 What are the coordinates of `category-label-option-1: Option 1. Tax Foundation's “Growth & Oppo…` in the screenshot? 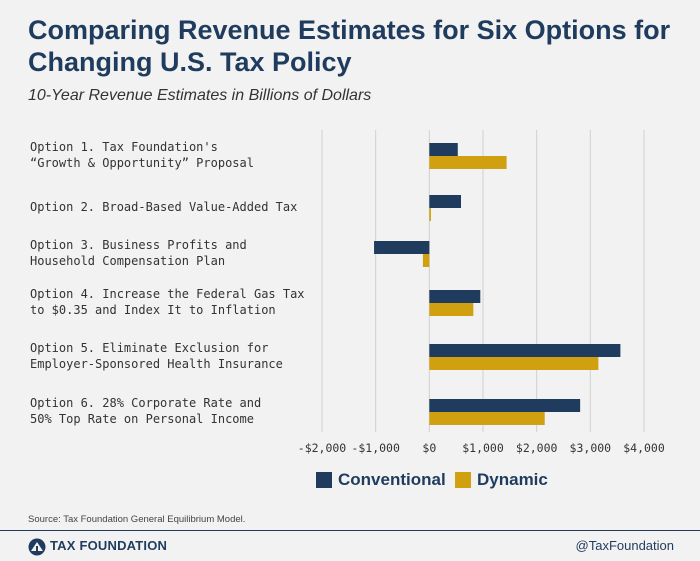 It's located at (180, 155).